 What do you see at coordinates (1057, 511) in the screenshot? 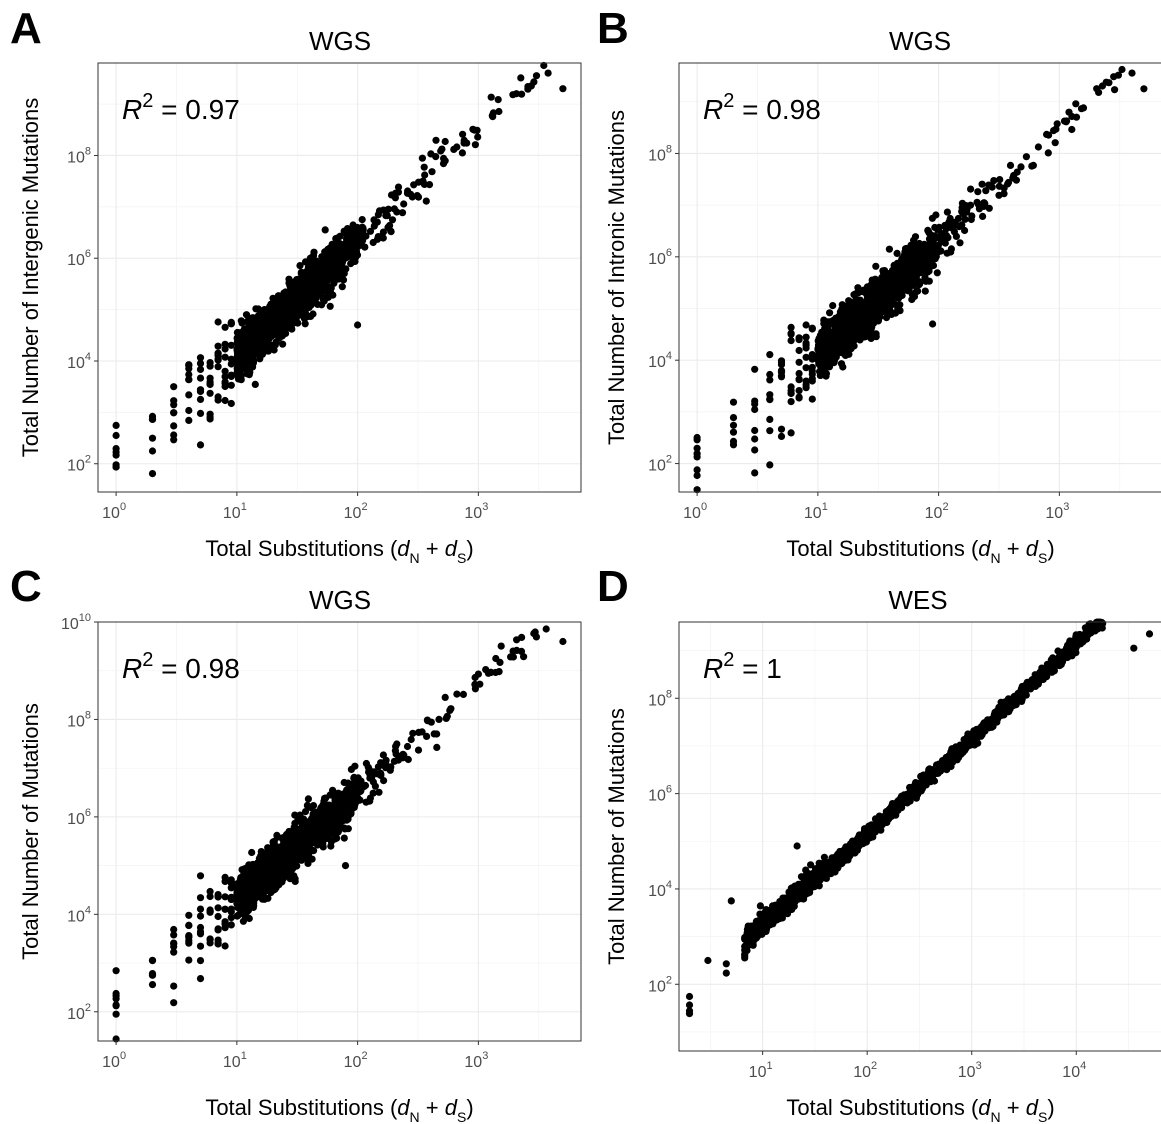
I see `x-tick-label: 10³` at bounding box center [1057, 511].